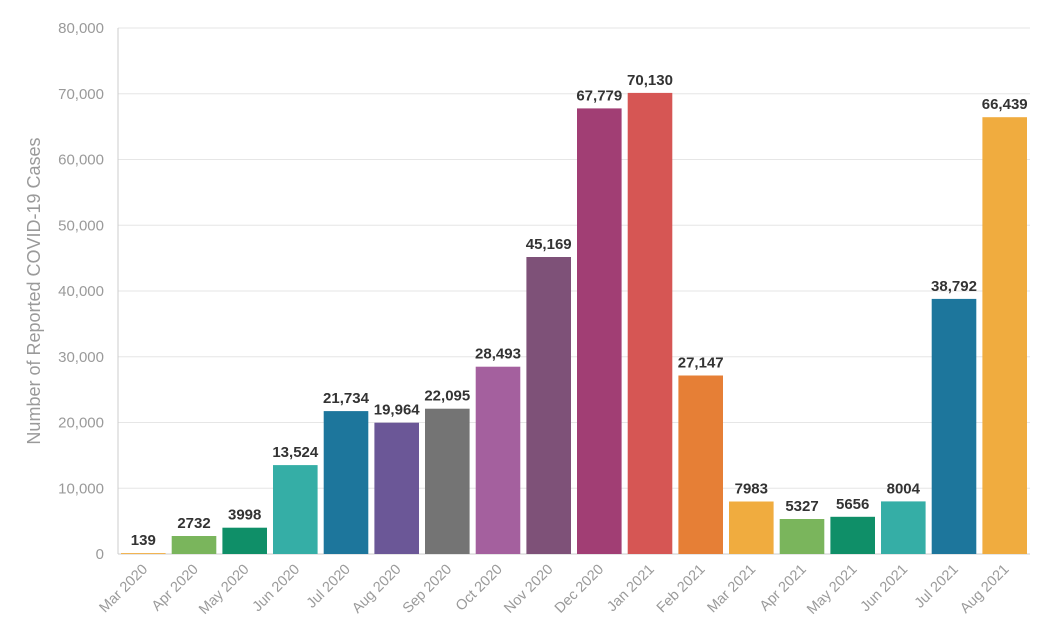 This screenshot has width=1050, height=639. What do you see at coordinates (81, 94) in the screenshot?
I see `y-tick-label: 70,000` at bounding box center [81, 94].